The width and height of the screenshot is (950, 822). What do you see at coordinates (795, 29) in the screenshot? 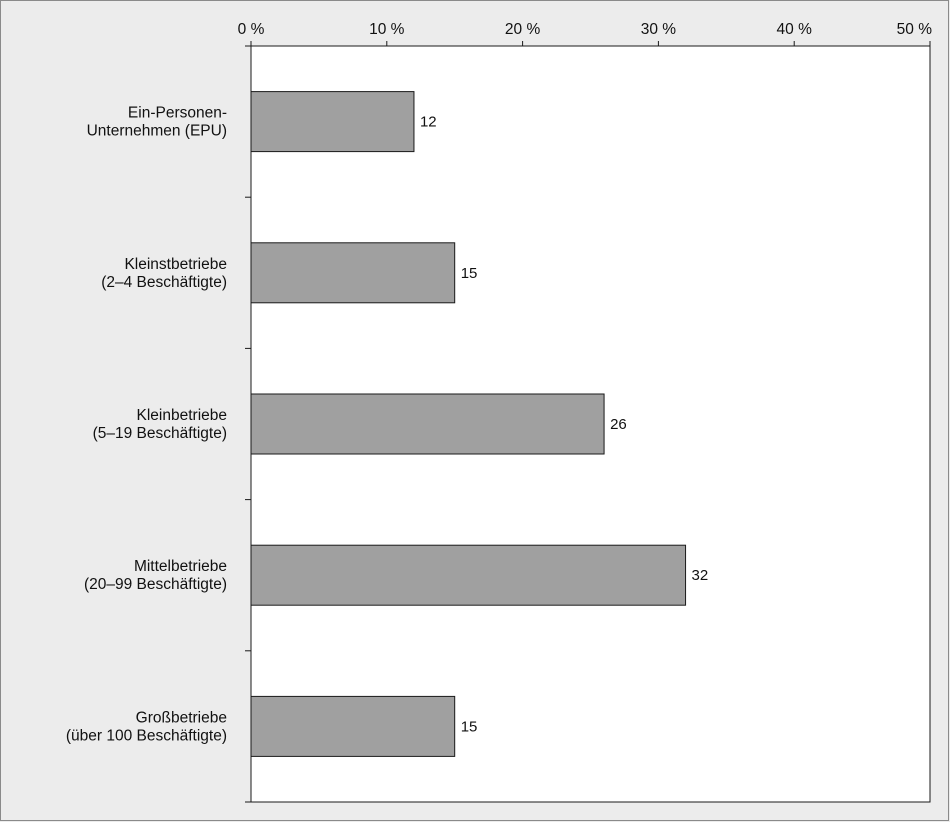
I see `x-tick-label: 40 %` at bounding box center [795, 29].